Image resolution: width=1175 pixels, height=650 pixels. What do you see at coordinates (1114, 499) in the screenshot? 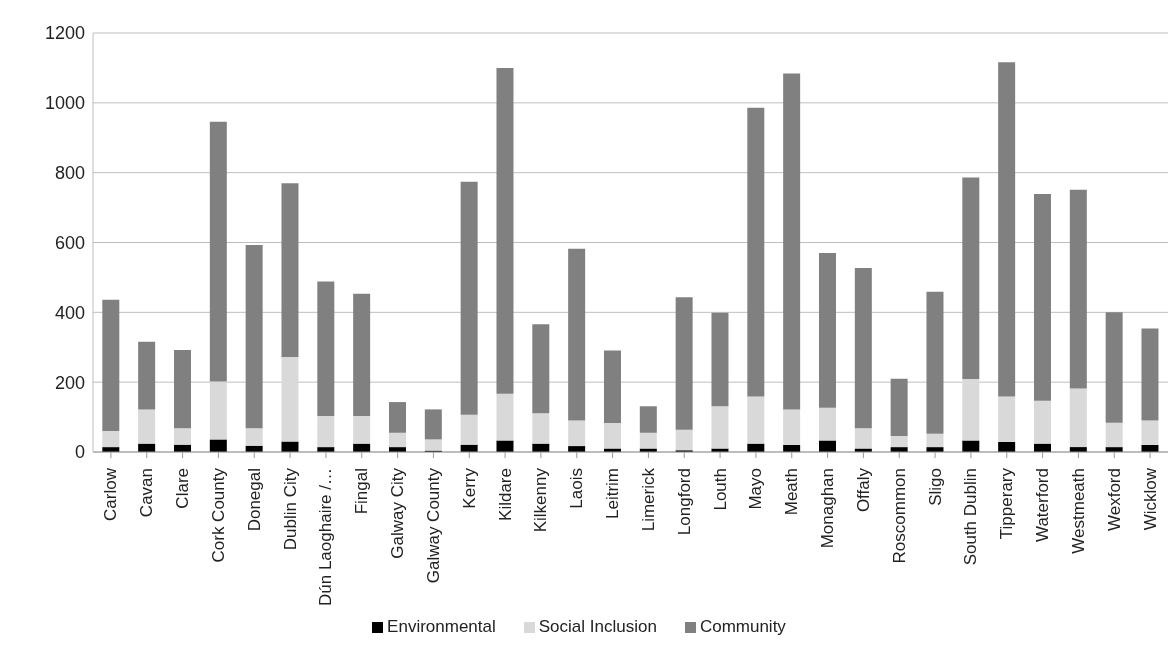
I see `x-tick-label: Wexford` at bounding box center [1114, 499].